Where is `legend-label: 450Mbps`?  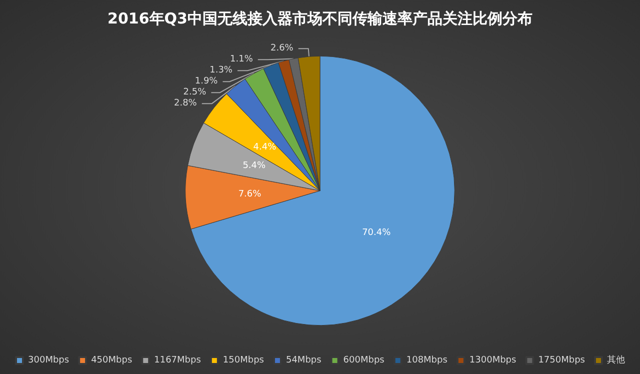 legend-label: 450Mbps is located at coordinates (111, 361).